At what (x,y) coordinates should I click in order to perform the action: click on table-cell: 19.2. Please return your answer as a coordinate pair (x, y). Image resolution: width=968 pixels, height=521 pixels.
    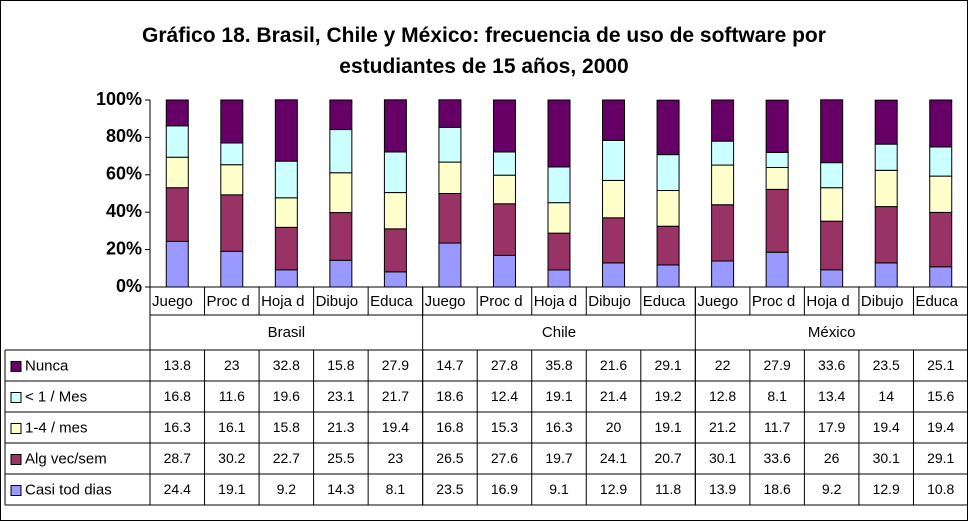
    Looking at the image, I should click on (667, 396).